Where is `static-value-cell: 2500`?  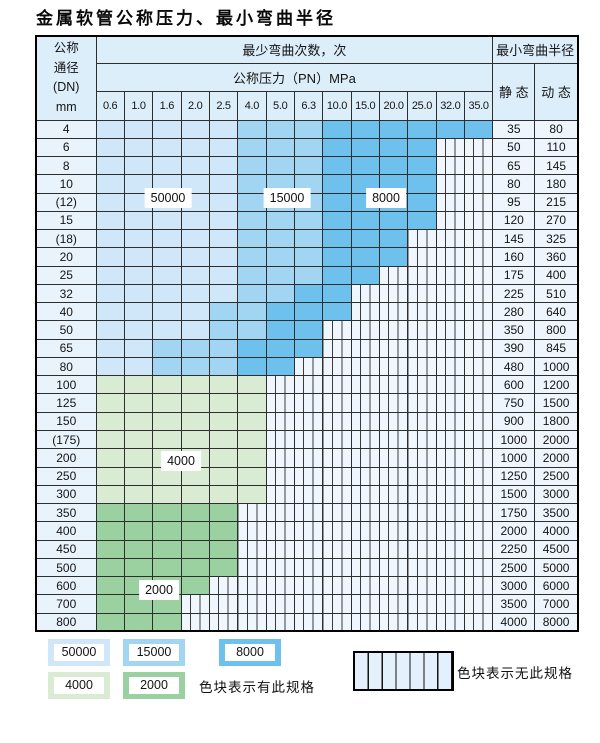
static-value-cell: 2500 is located at coordinates (514, 567).